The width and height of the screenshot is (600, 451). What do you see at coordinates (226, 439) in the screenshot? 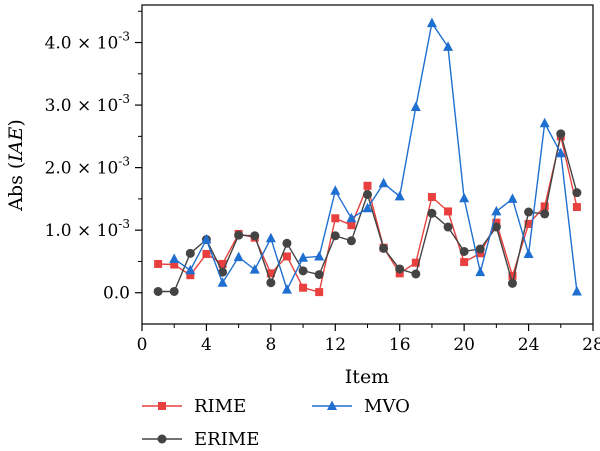
I see `legend-label-erime: ERIME` at bounding box center [226, 439].